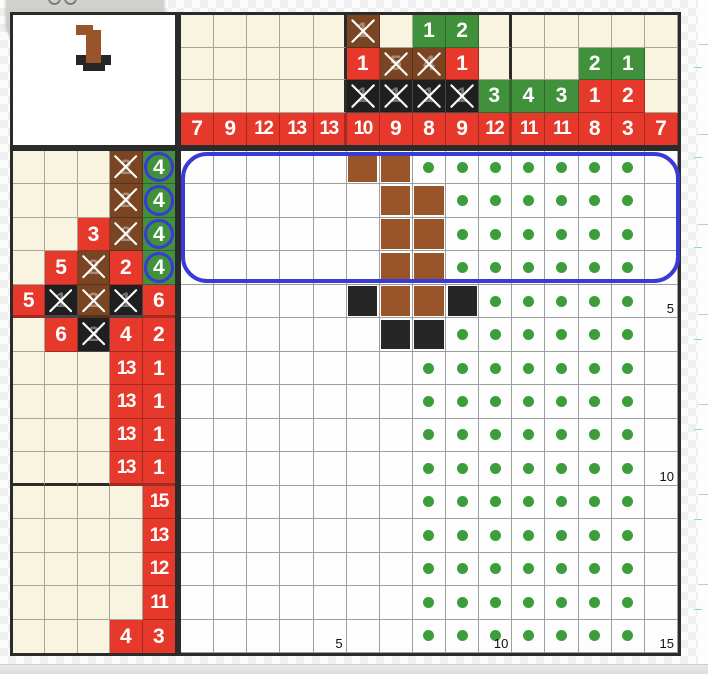 The height and width of the screenshot is (674, 708). I want to click on column-clue-cell: 13, so click(330, 128).